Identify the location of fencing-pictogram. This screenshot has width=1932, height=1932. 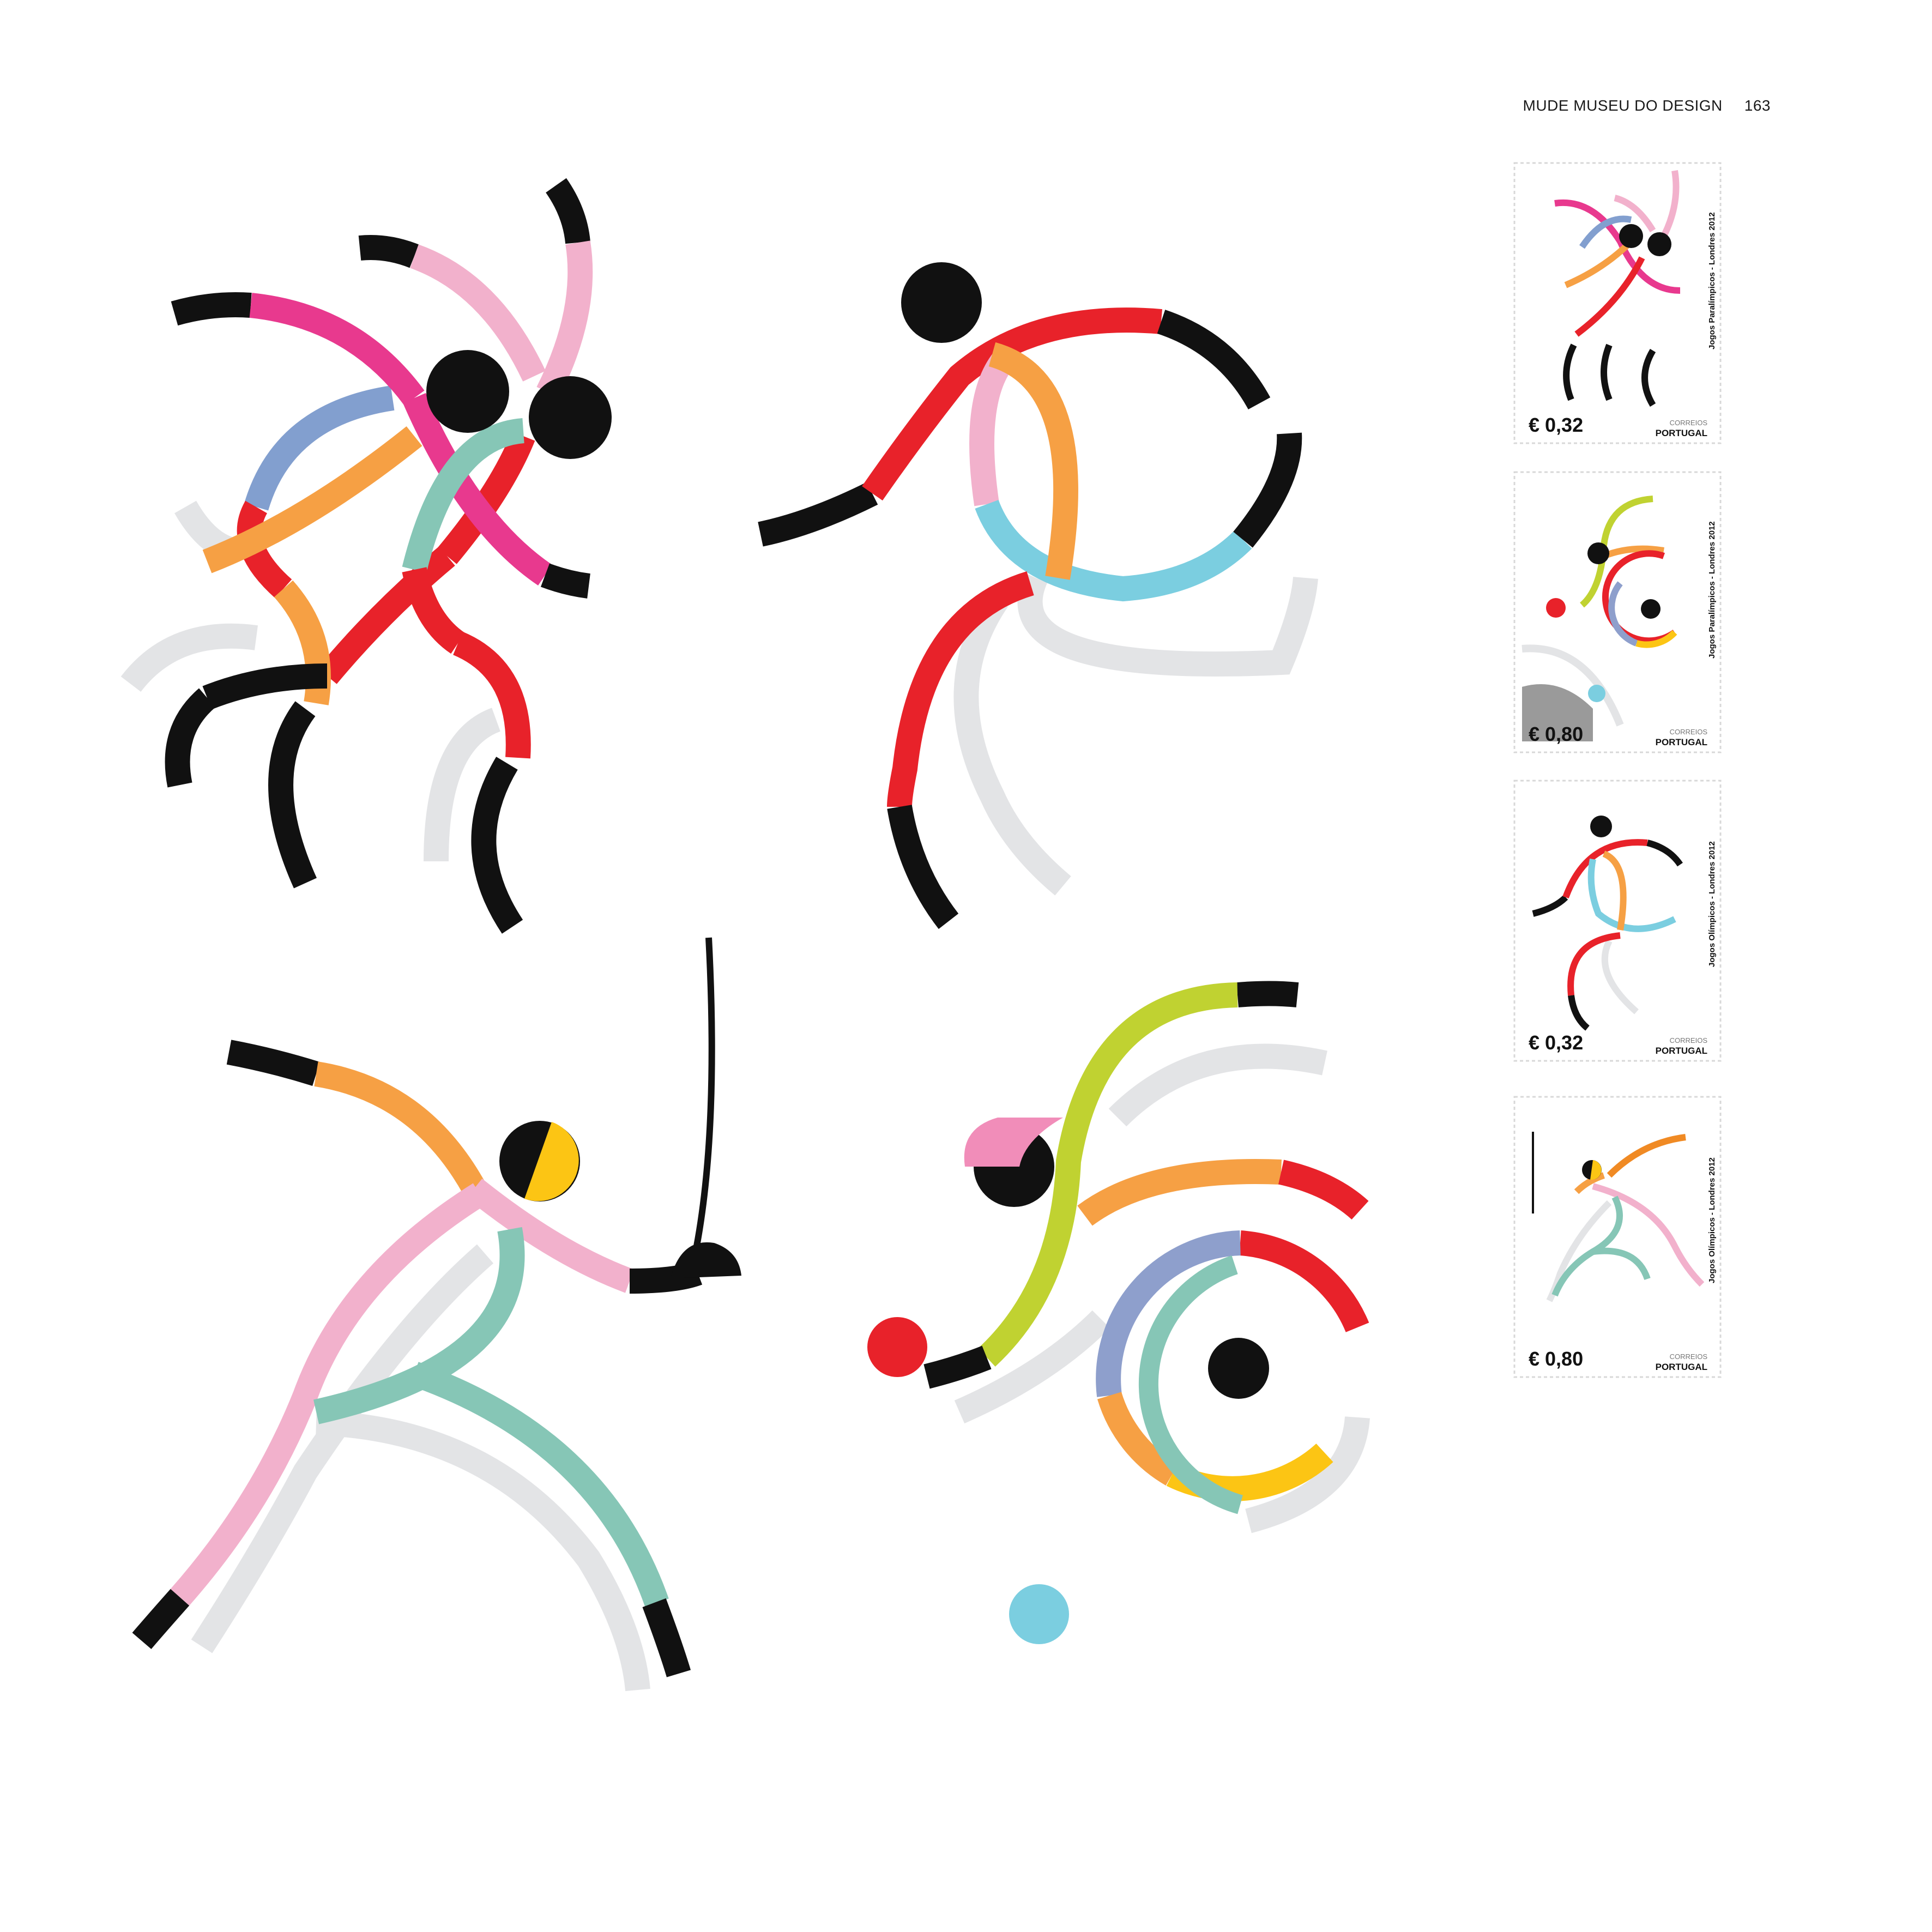
(436, 1315).